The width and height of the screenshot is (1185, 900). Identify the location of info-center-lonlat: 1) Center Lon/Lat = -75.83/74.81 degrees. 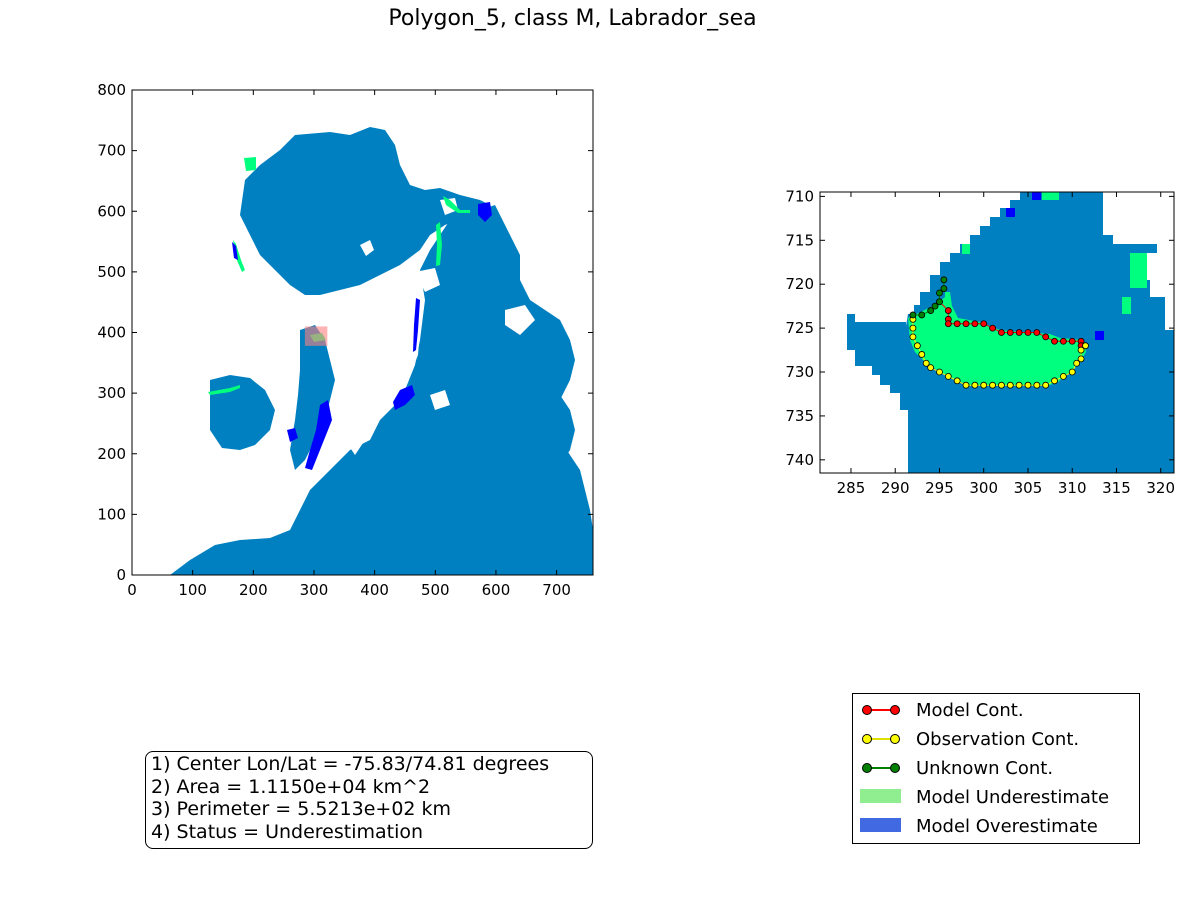
(350, 764).